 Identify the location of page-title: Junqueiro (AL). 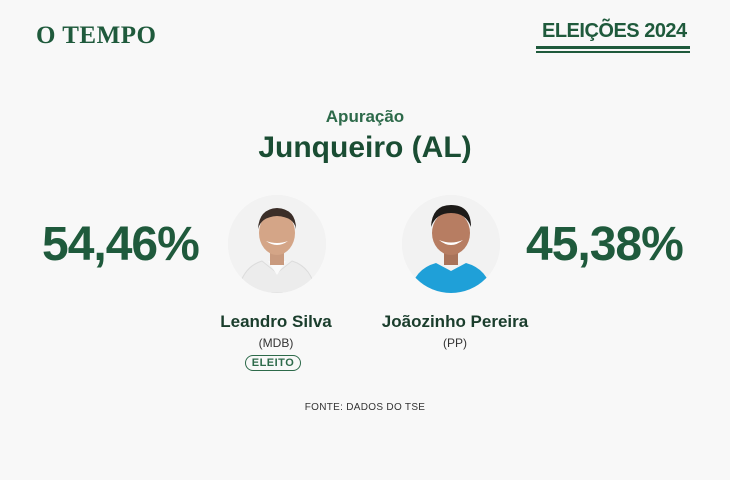
(365, 147).